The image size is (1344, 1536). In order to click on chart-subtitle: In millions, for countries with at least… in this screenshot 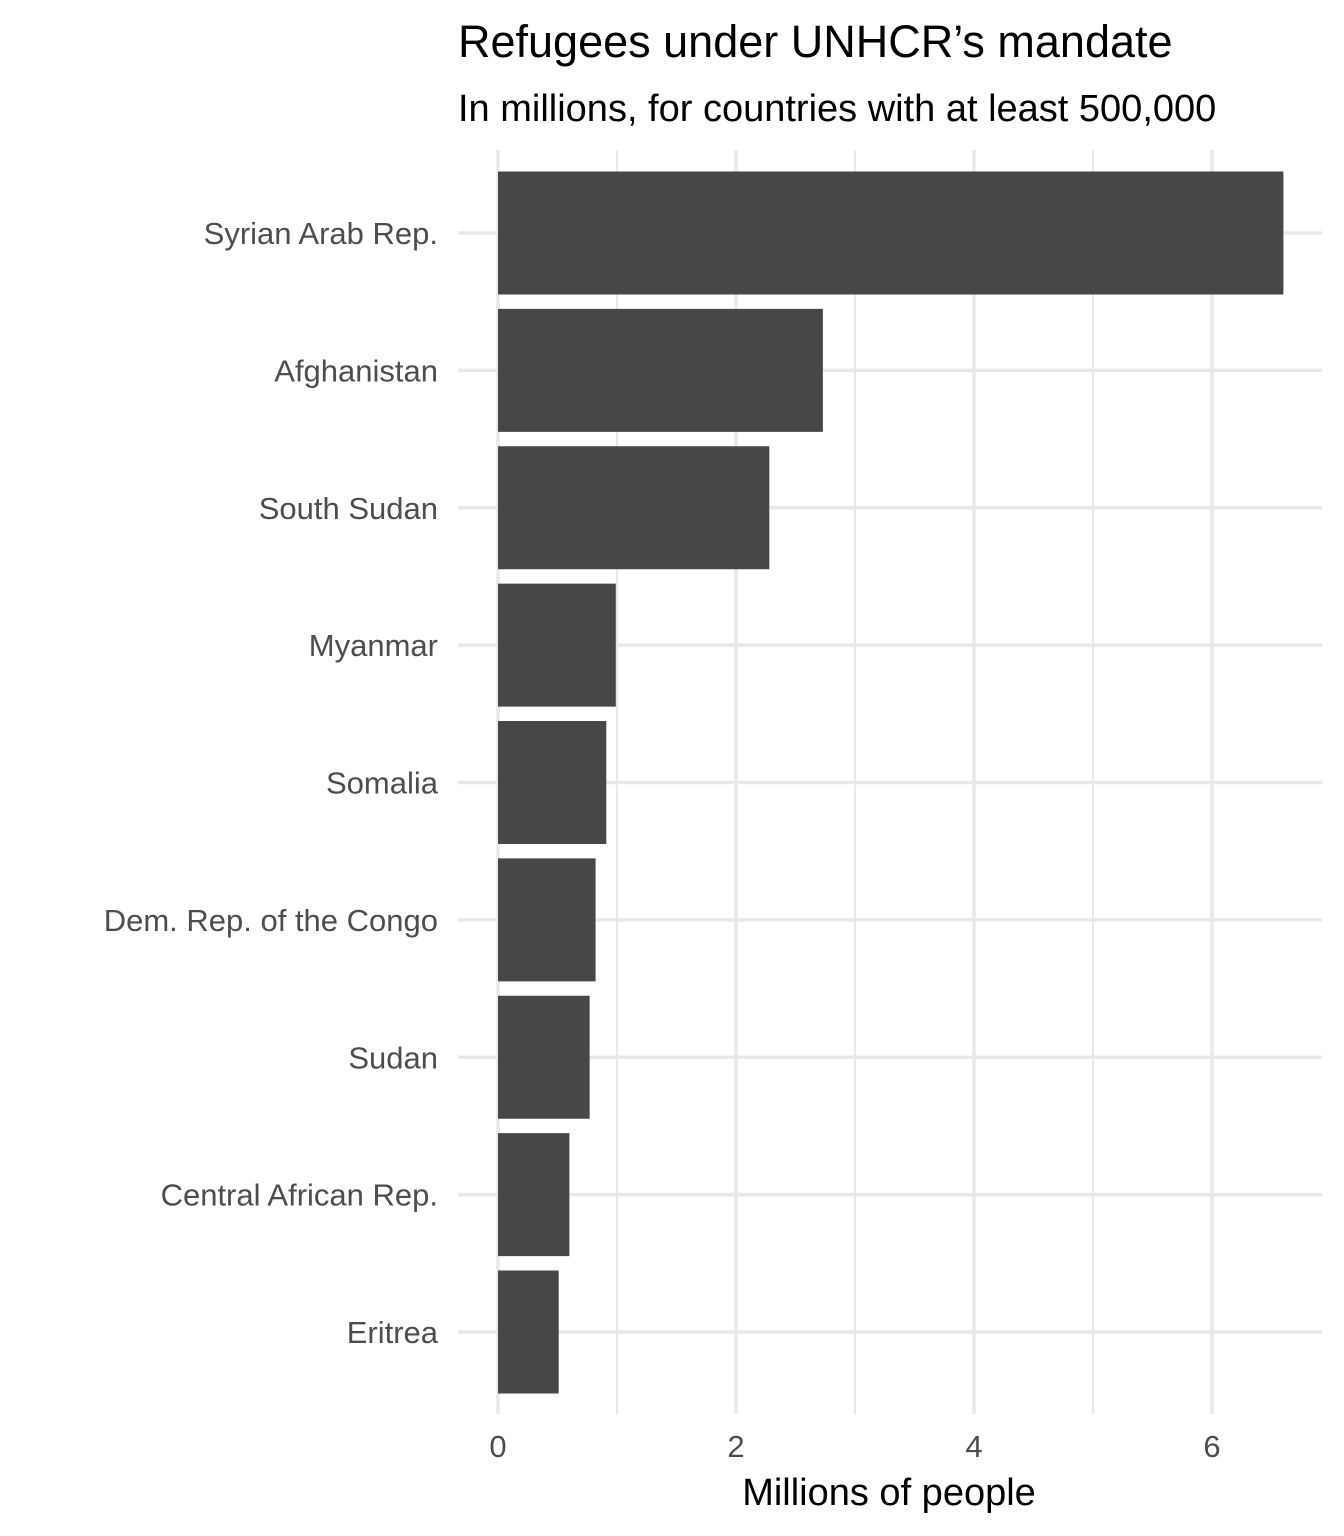, I will do `click(837, 109)`.